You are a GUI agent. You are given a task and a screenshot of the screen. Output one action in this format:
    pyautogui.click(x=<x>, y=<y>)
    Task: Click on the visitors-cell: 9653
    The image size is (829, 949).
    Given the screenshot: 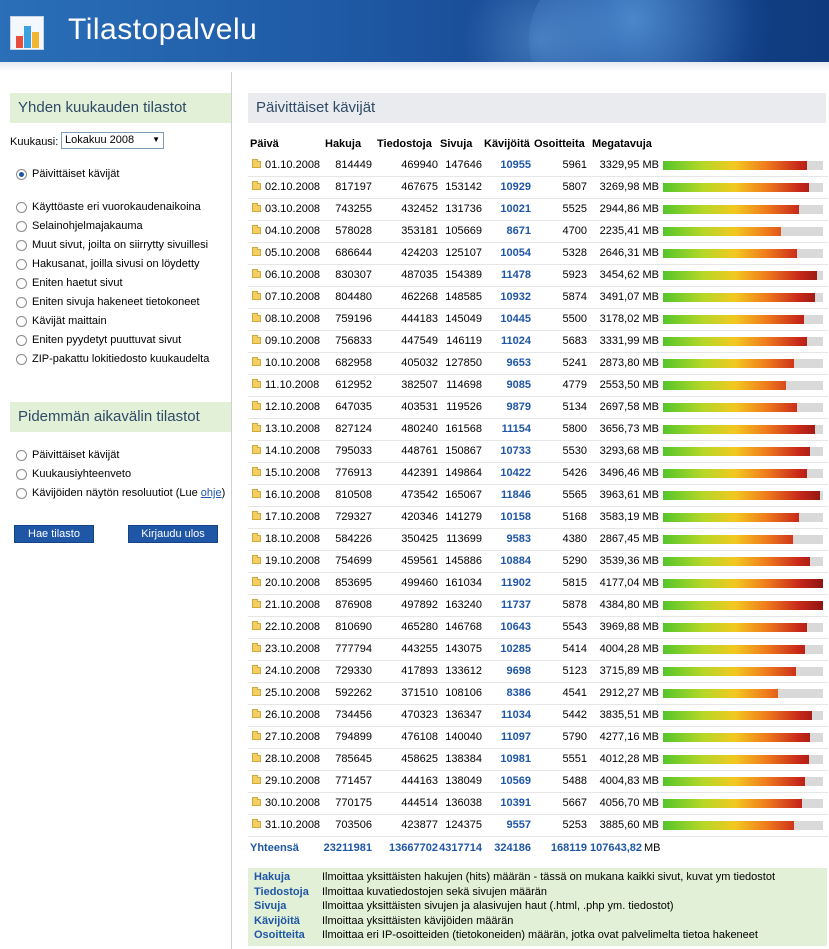 What is the action you would take?
    pyautogui.click(x=518, y=363)
    